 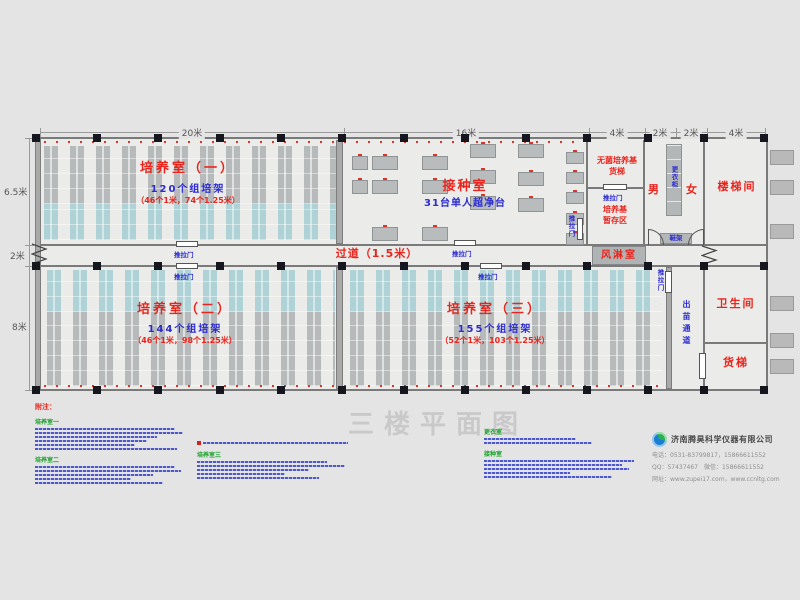 What do you see at coordinates (736, 132) in the screenshot?
I see `dim-top-4m-b: 4米` at bounding box center [736, 132].